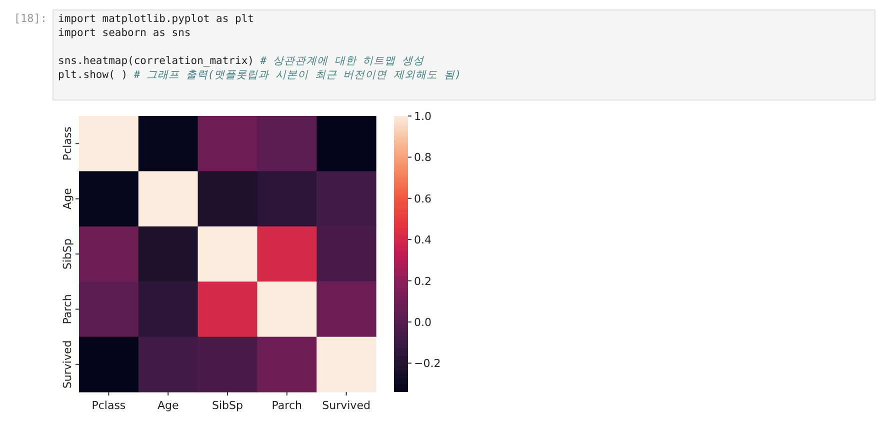 The width and height of the screenshot is (883, 423). What do you see at coordinates (423, 116) in the screenshot?
I see `color-bar-label: 1.0` at bounding box center [423, 116].